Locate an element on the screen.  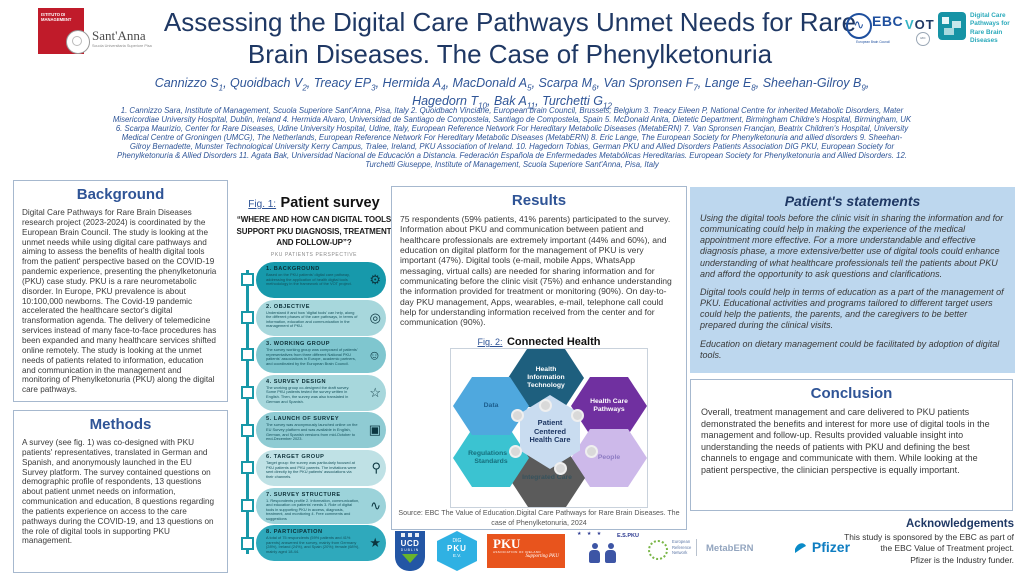
people-head-icon is located at coordinates (374, 355).